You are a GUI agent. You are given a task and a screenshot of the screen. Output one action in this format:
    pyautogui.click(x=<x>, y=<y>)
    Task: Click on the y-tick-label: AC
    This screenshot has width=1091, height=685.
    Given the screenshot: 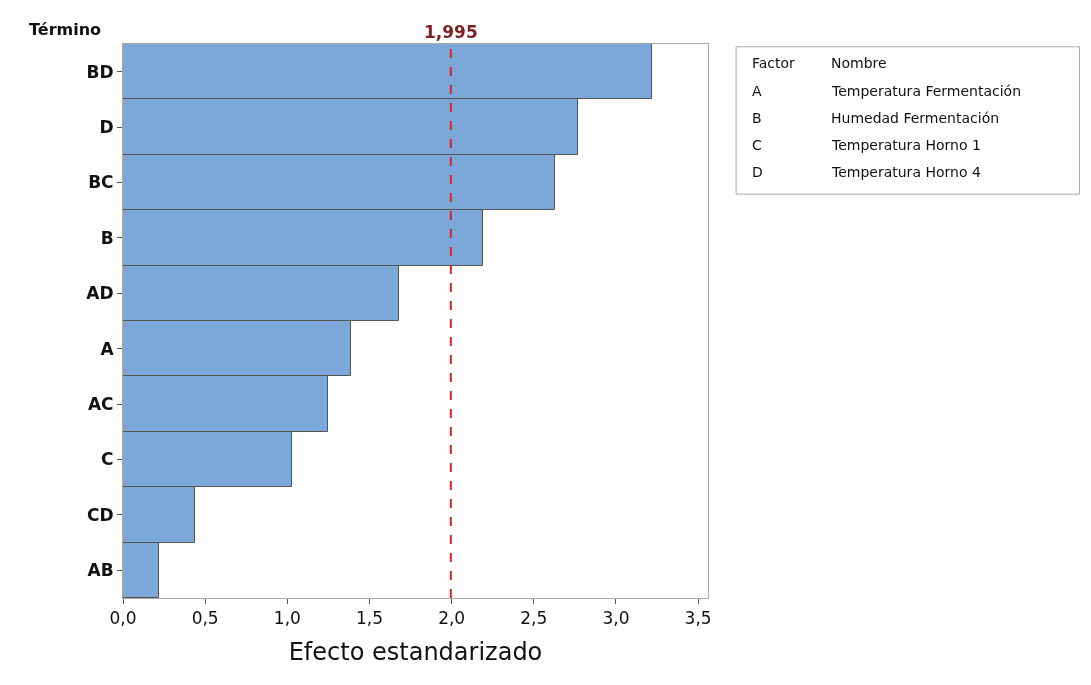 What is the action you would take?
    pyautogui.click(x=100, y=404)
    